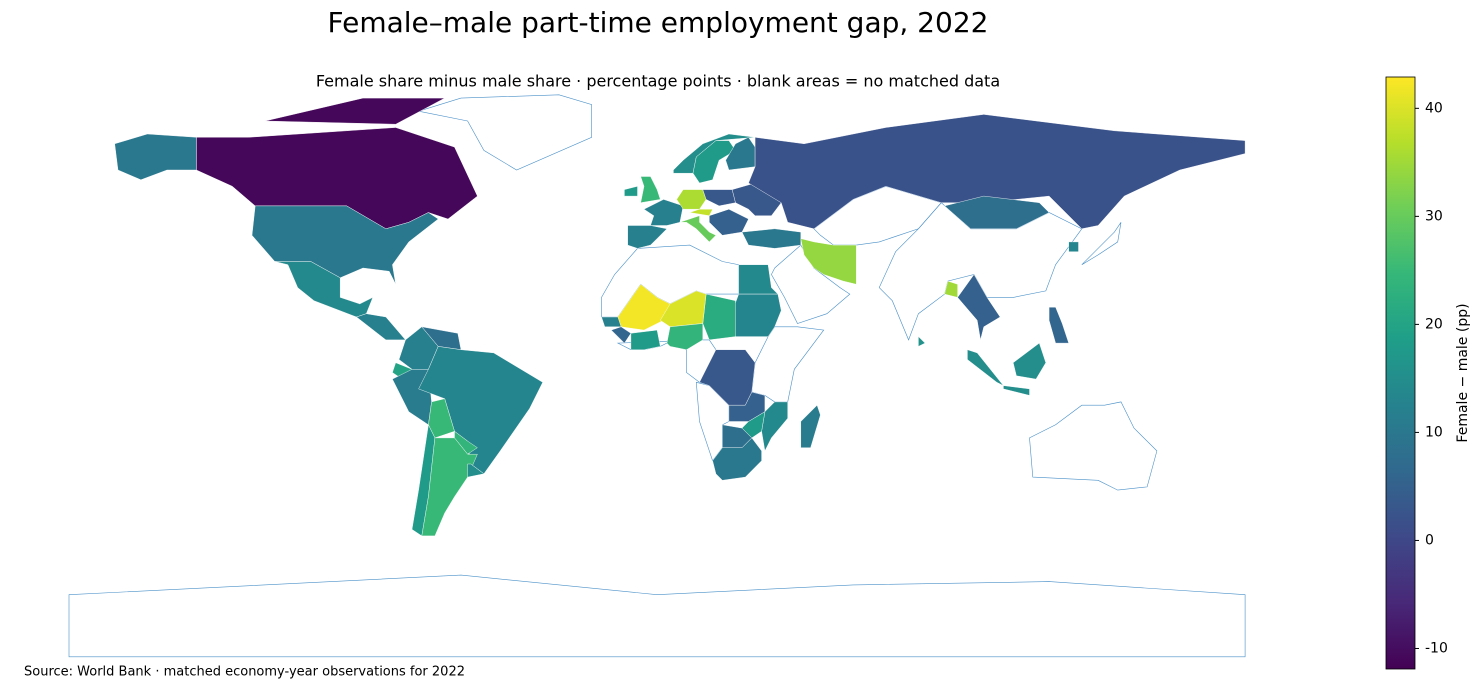  I want to click on colorbar-tick-label: 0, so click(1429, 540).